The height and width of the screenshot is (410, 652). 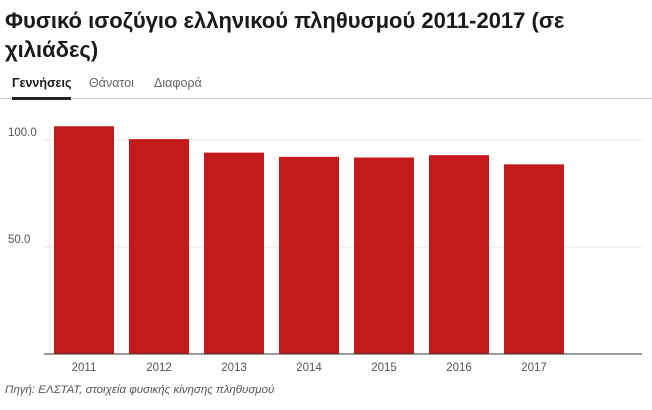 What do you see at coordinates (326, 85) in the screenshot?
I see `tab-bar: Γεννήσεις Θάνατοι Διαφορά` at bounding box center [326, 85].